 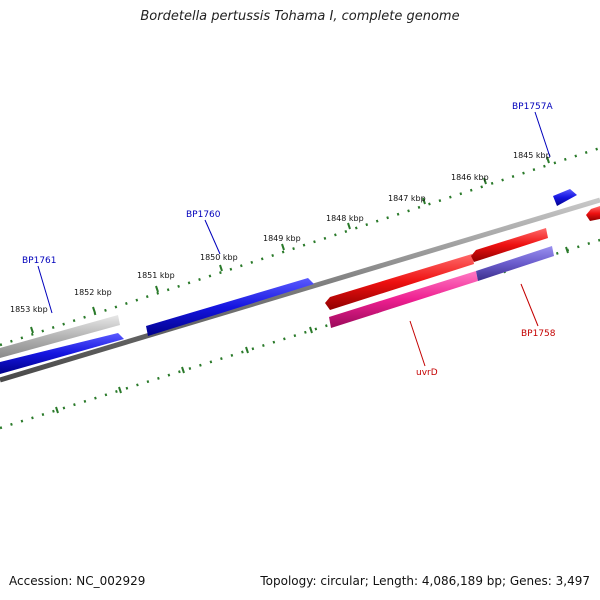 I want to click on accession-text: Accession: NC_002929, so click(x=77, y=581).